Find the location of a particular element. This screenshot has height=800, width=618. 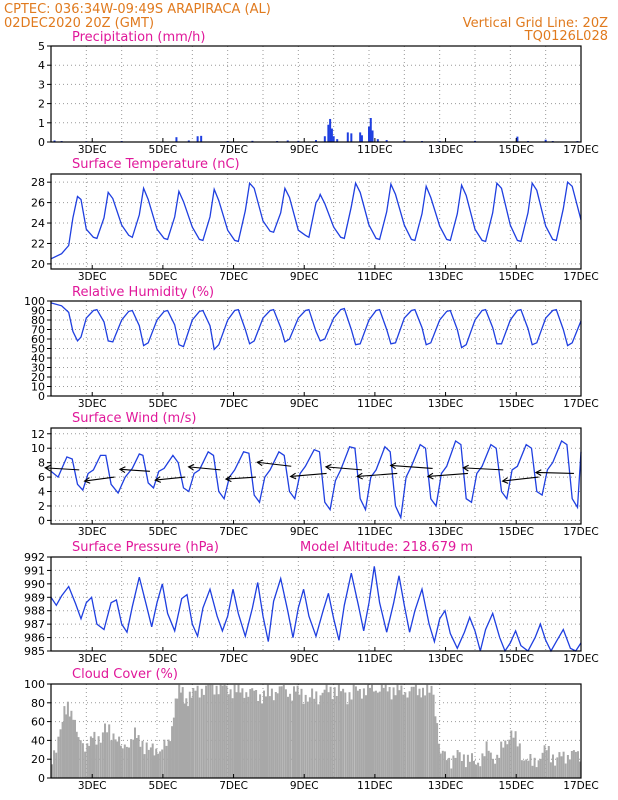

pres-frame is located at coordinates (316, 604).